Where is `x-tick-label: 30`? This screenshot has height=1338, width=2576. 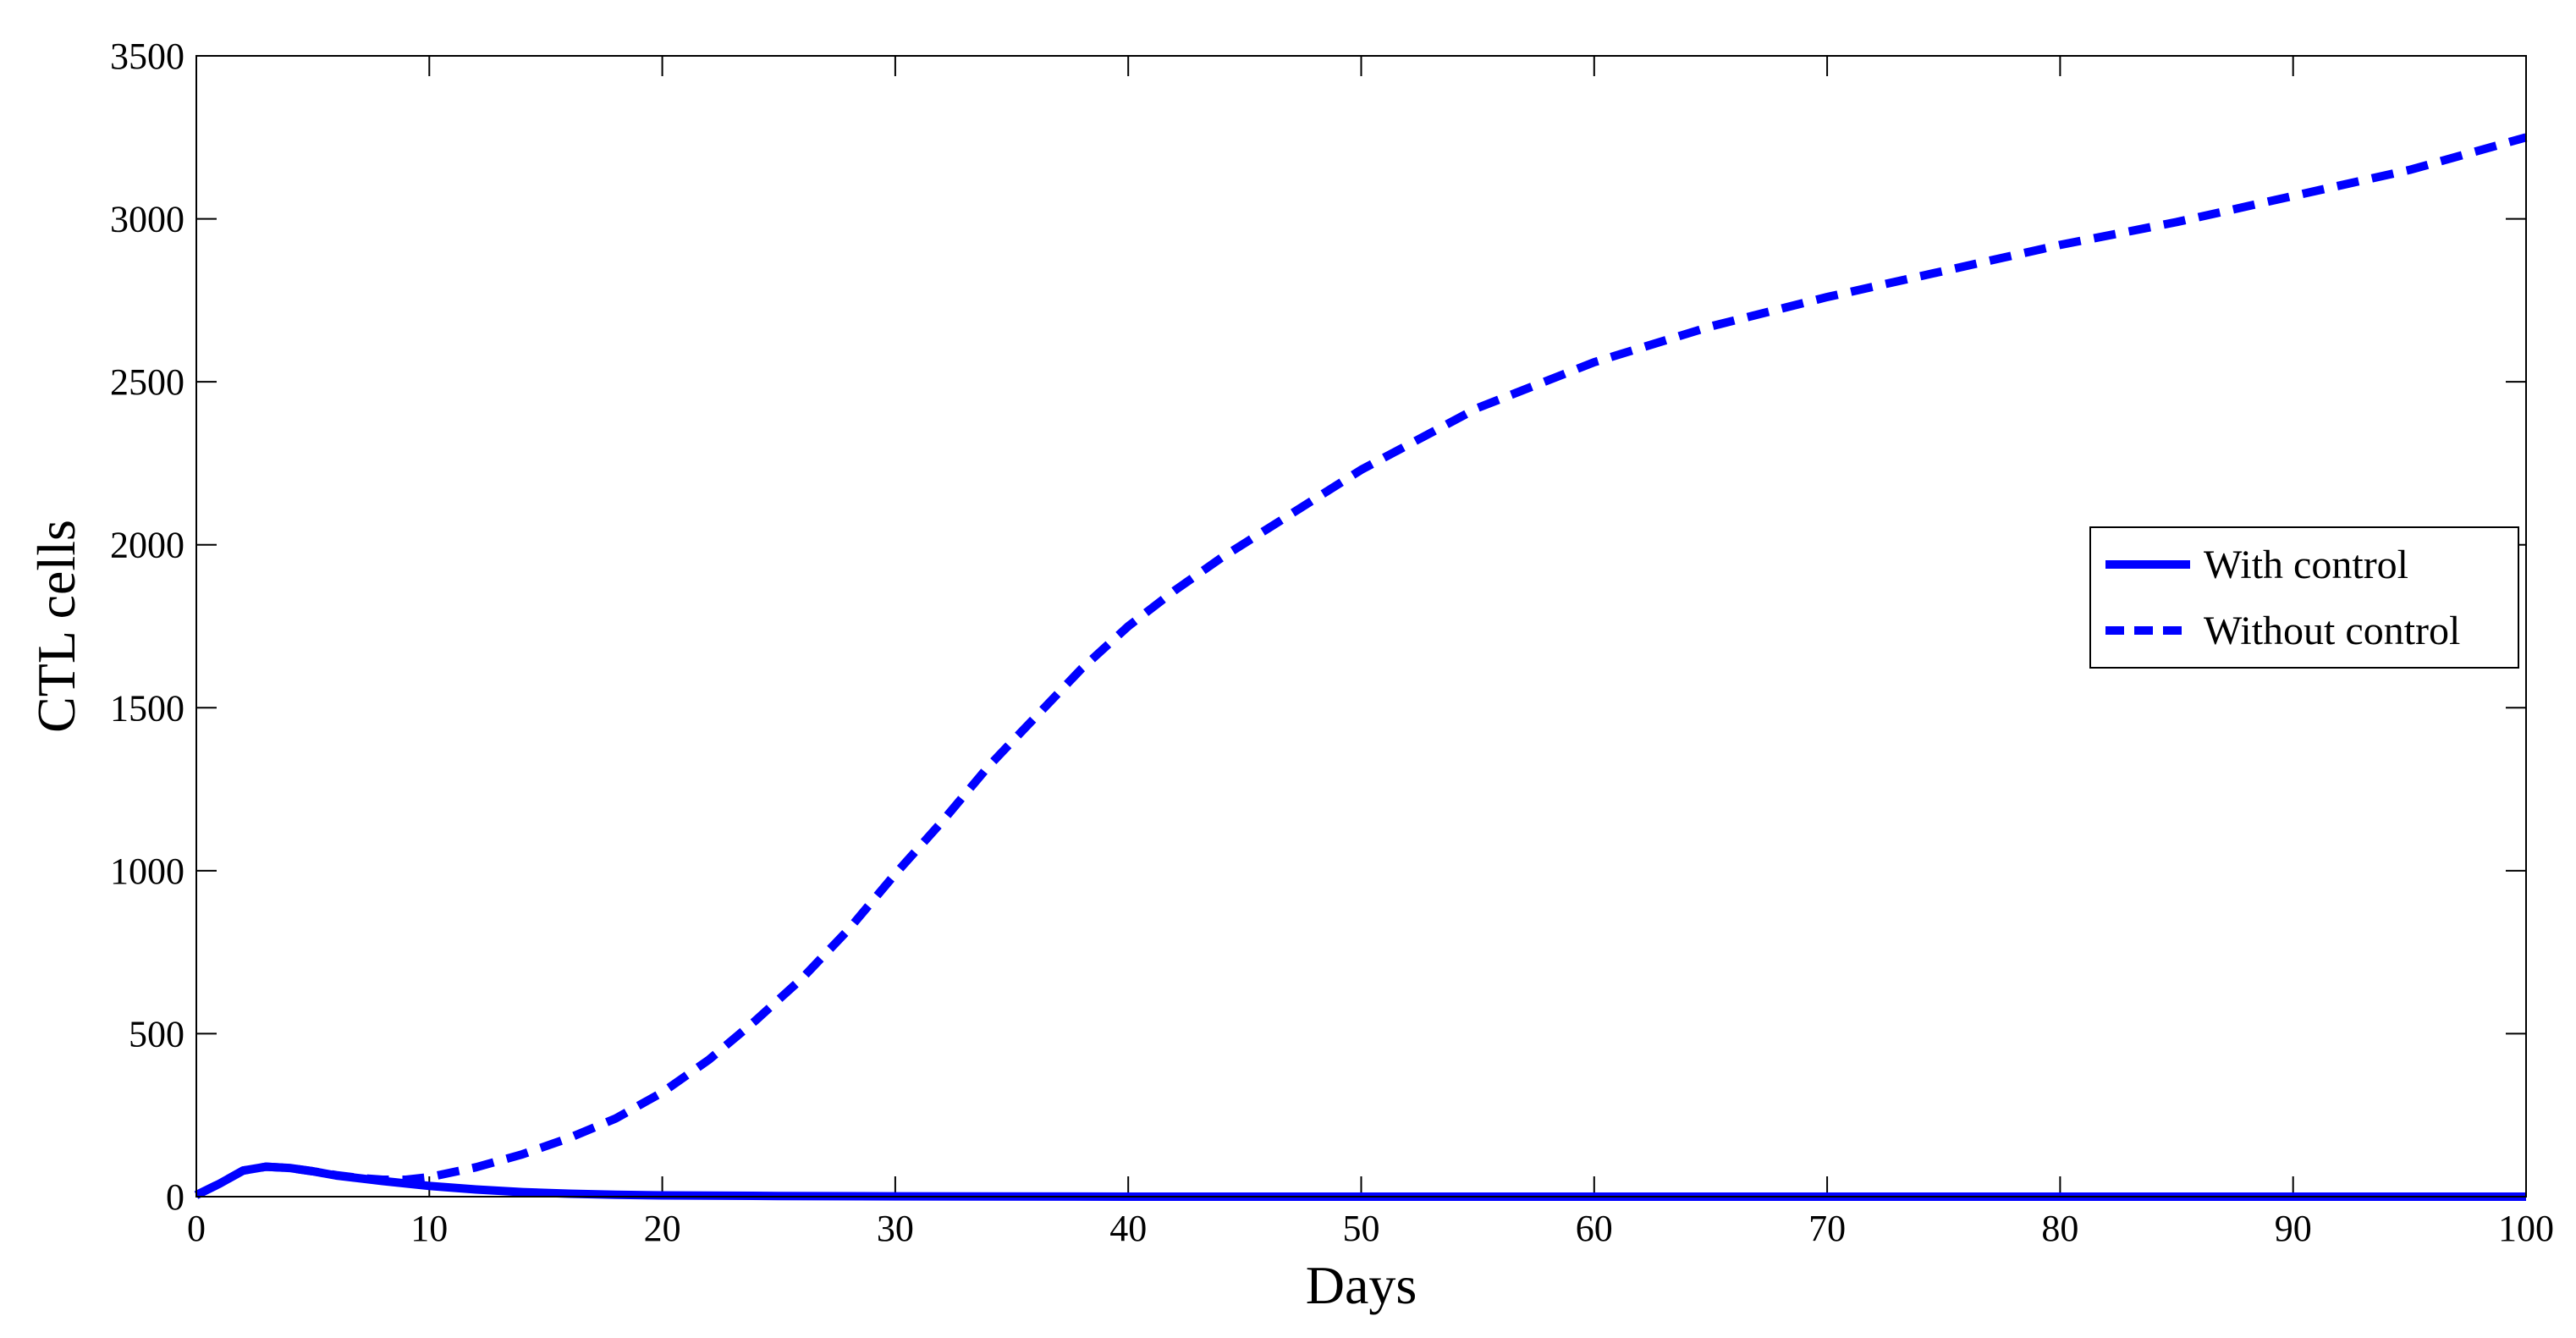
x-tick-label: 30 is located at coordinates (895, 1228).